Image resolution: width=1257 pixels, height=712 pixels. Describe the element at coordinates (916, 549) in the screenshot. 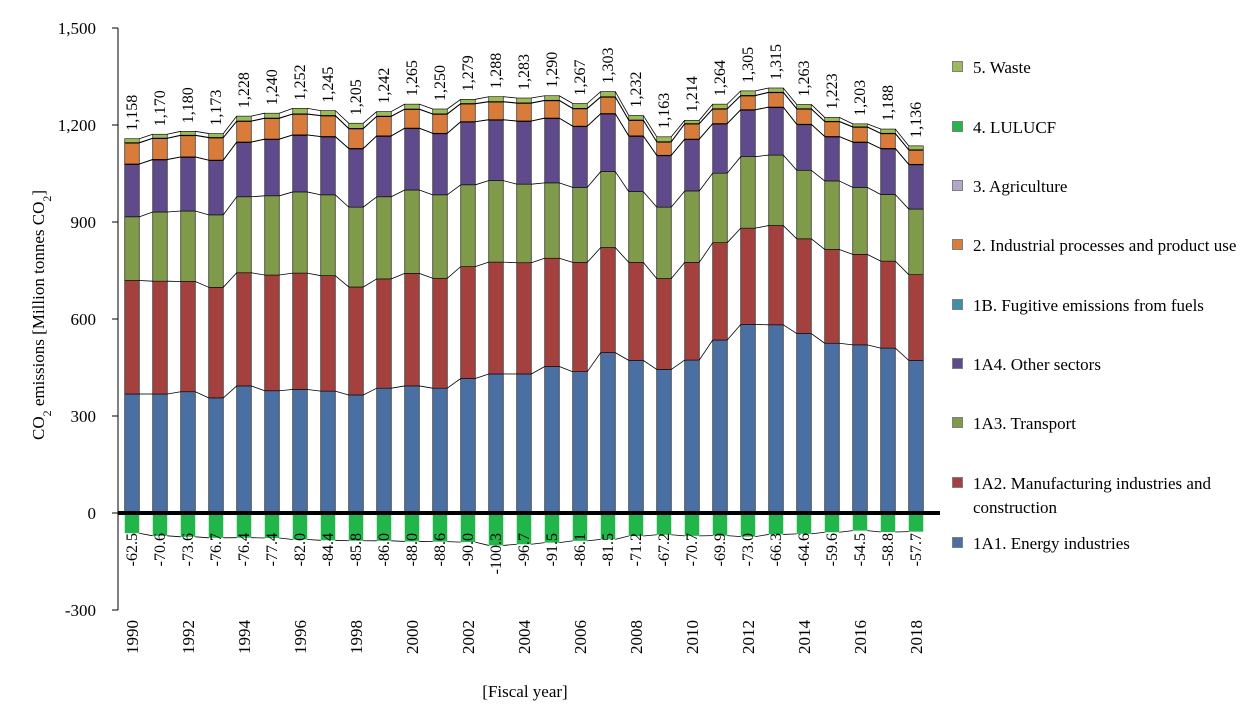

I see `lulucf-label: -57.7` at that location.